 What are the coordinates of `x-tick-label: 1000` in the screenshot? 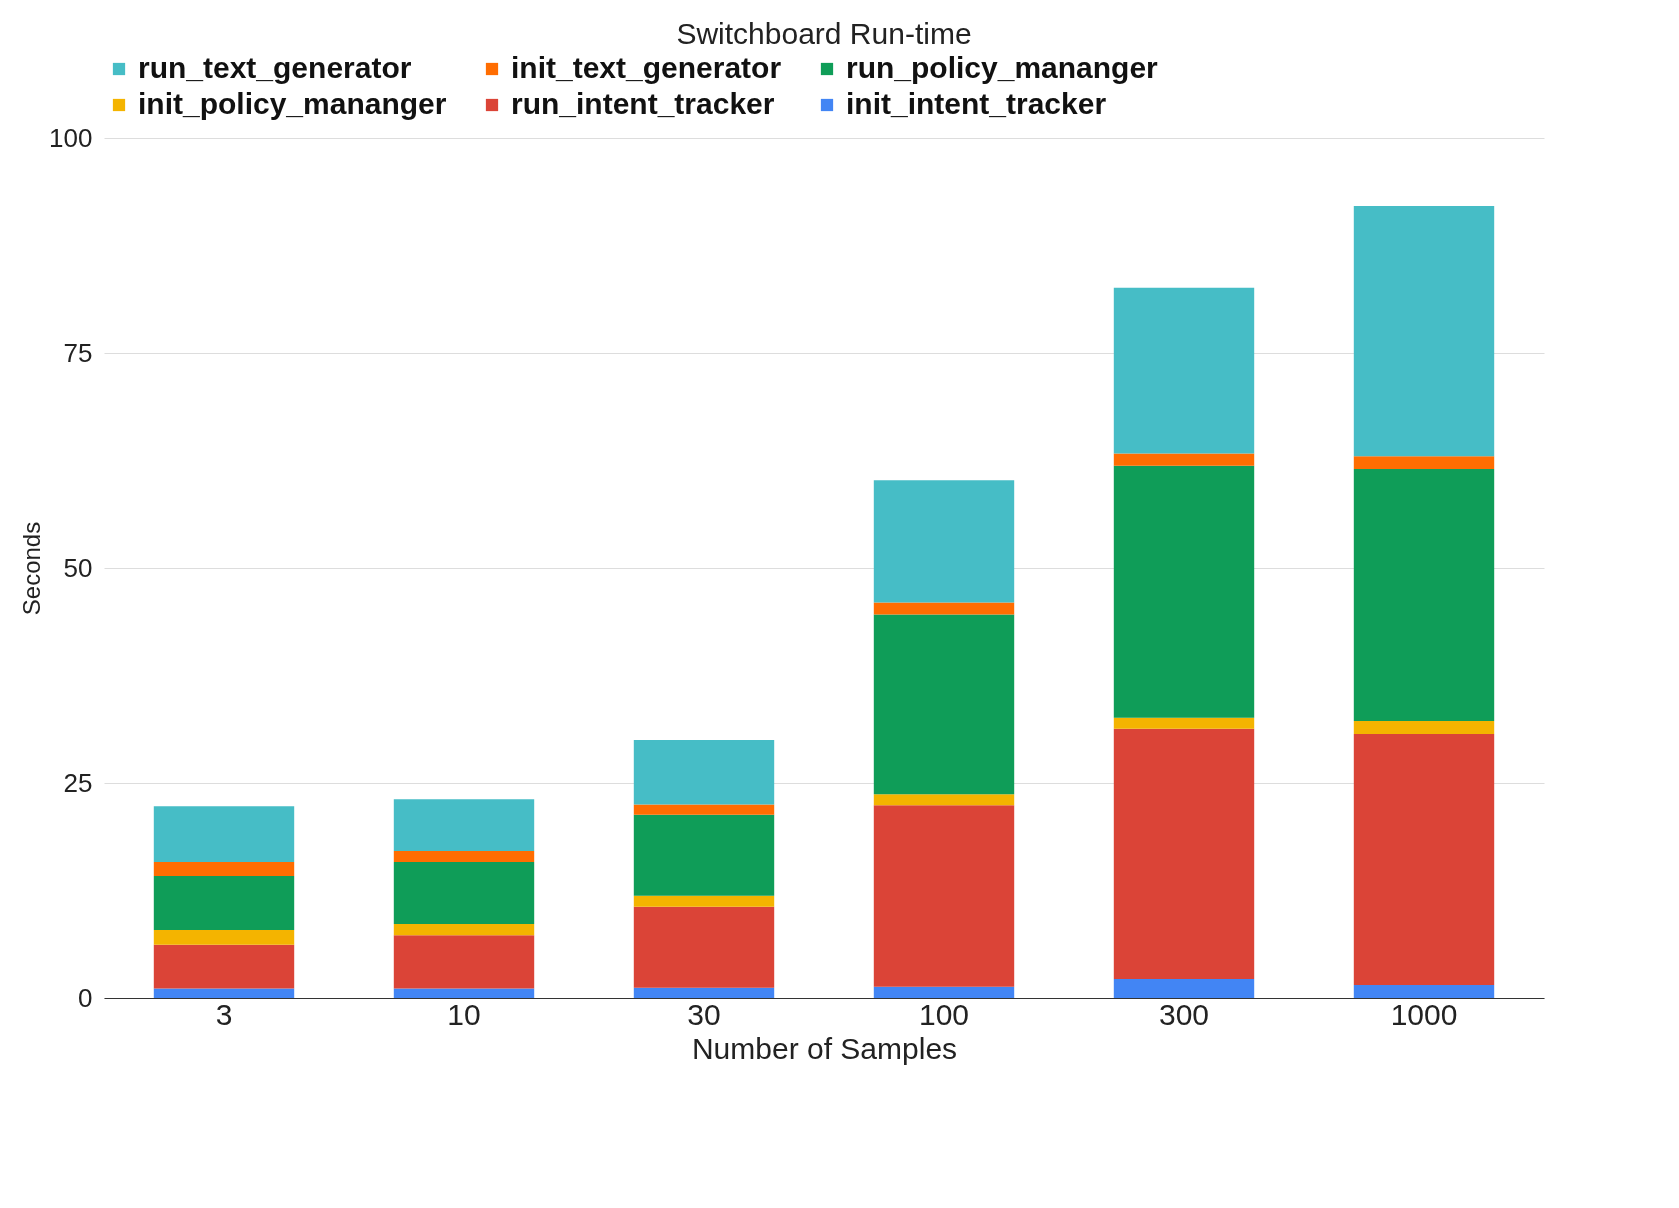 It's located at (1424, 1014).